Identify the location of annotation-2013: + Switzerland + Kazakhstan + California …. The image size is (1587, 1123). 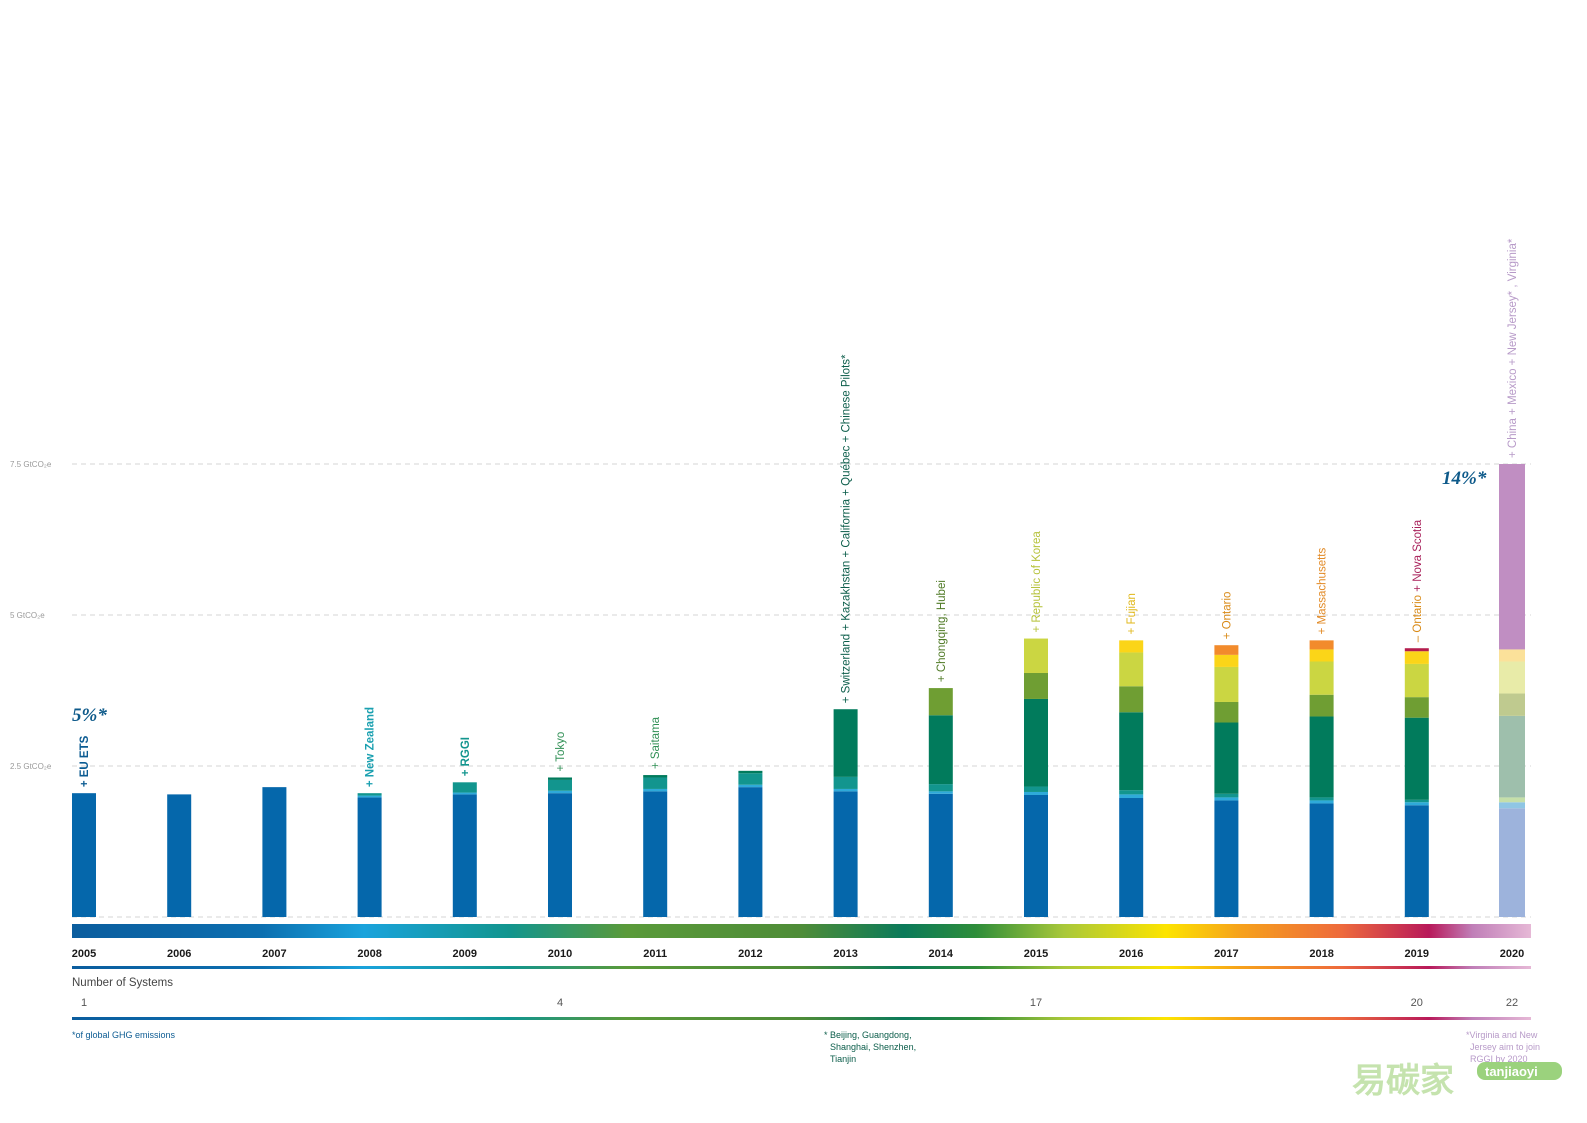
(847, 528).